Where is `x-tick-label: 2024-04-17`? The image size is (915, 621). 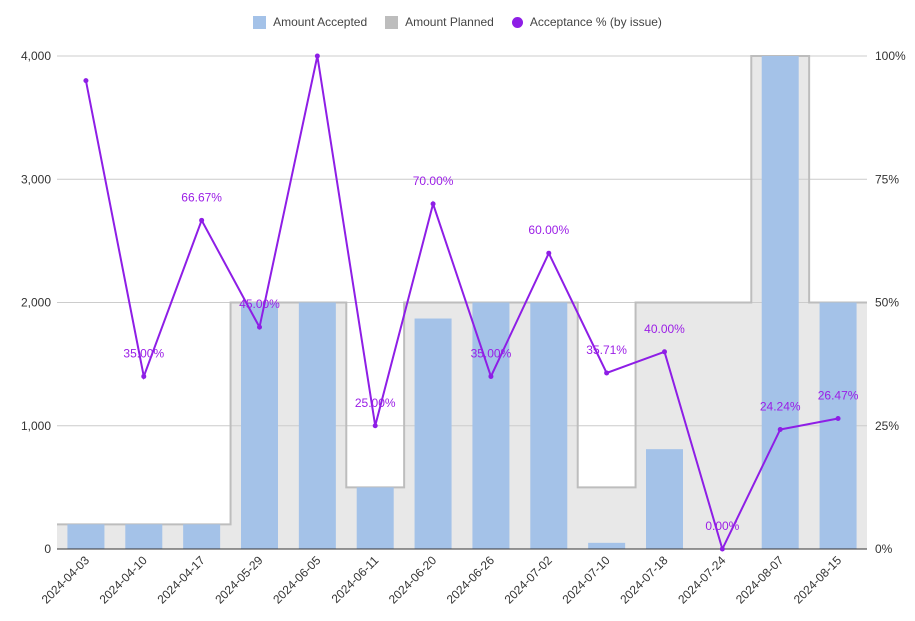 x-tick-label: 2024-04-17 is located at coordinates (181, 580).